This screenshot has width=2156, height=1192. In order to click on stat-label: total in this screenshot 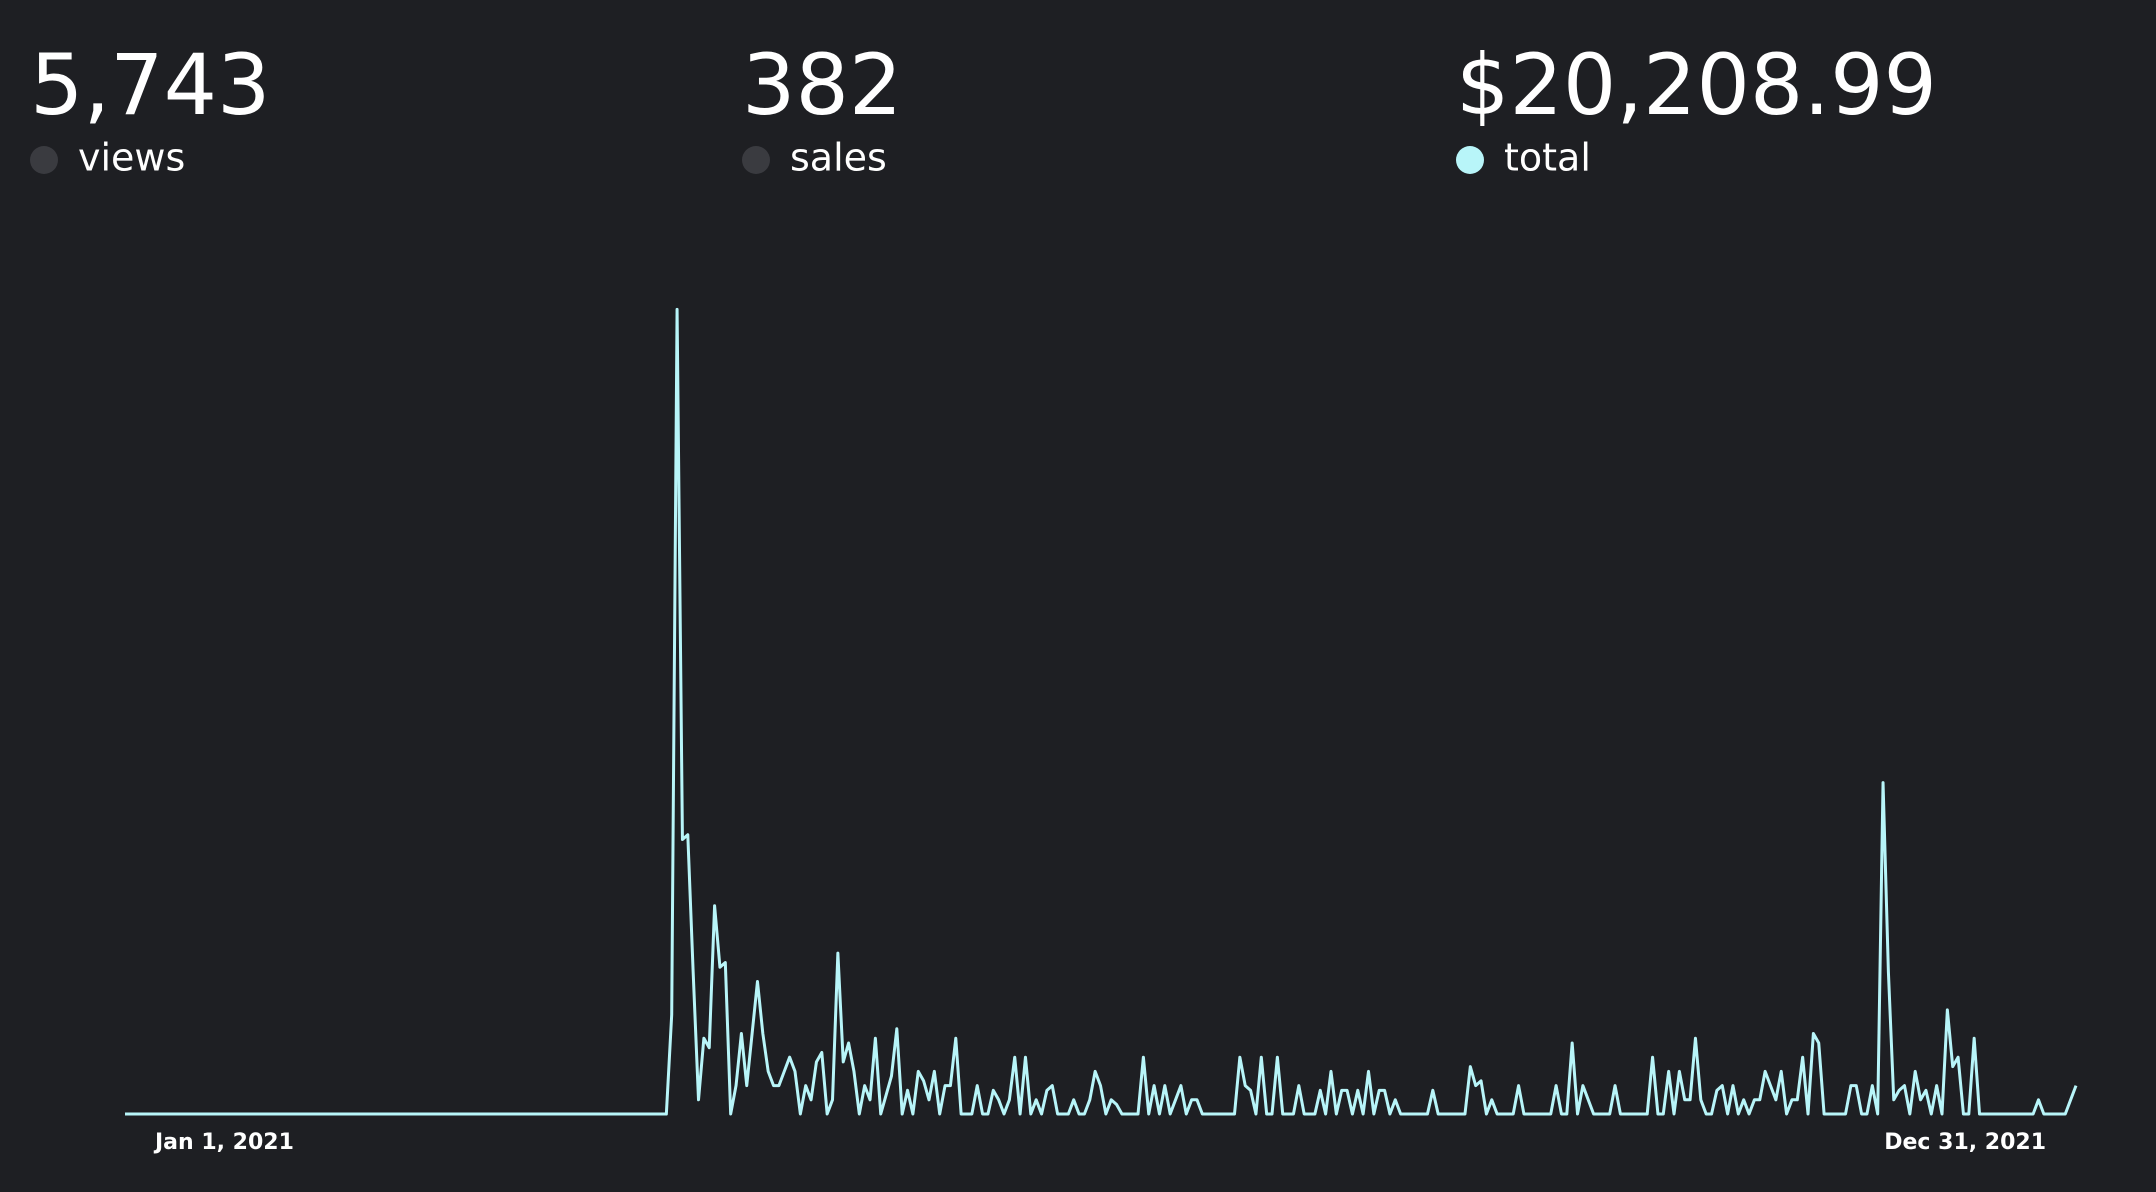, I will do `click(1547, 158)`.